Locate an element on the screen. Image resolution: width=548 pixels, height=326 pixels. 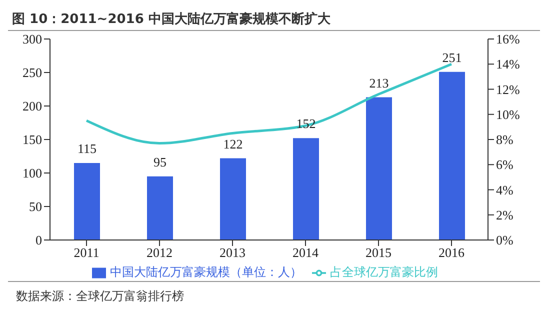
x-tick-label: 2012 is located at coordinates (159, 252).